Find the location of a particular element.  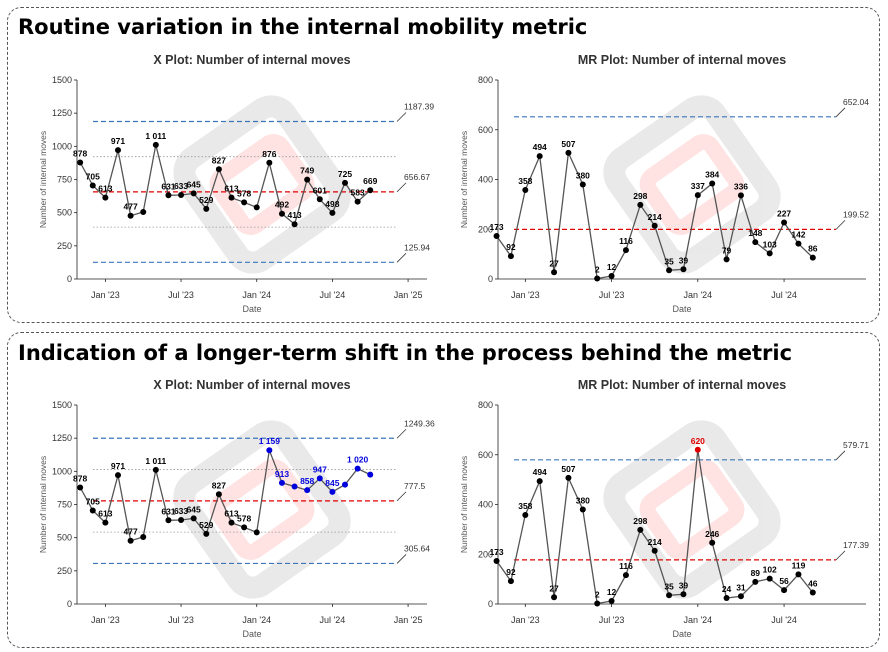

x-axis-label: Date is located at coordinates (251, 634).